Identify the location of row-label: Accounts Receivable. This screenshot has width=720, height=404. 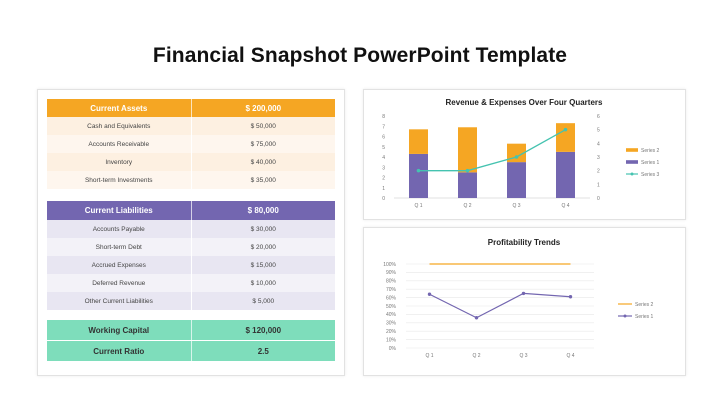
(119, 144).